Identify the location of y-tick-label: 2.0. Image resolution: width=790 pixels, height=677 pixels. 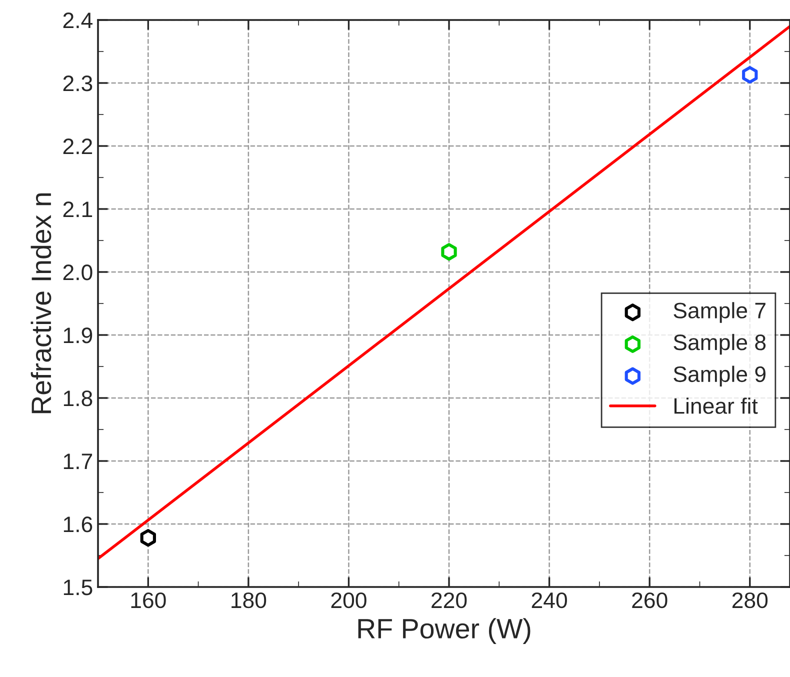
(77, 272).